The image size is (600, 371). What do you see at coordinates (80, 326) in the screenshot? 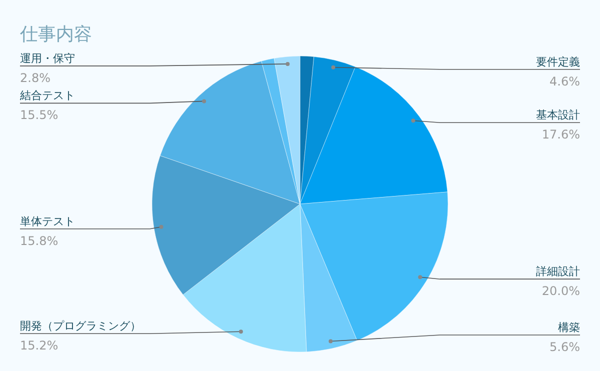
I see `slice-label: 開発（プログラミング）` at bounding box center [80, 326].